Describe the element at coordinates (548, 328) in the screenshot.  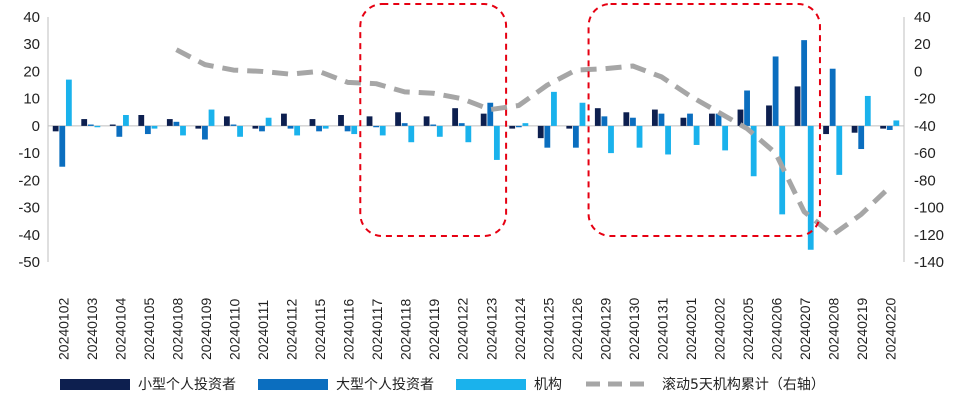
I see `x-axis-tick-label: 20240125` at that location.